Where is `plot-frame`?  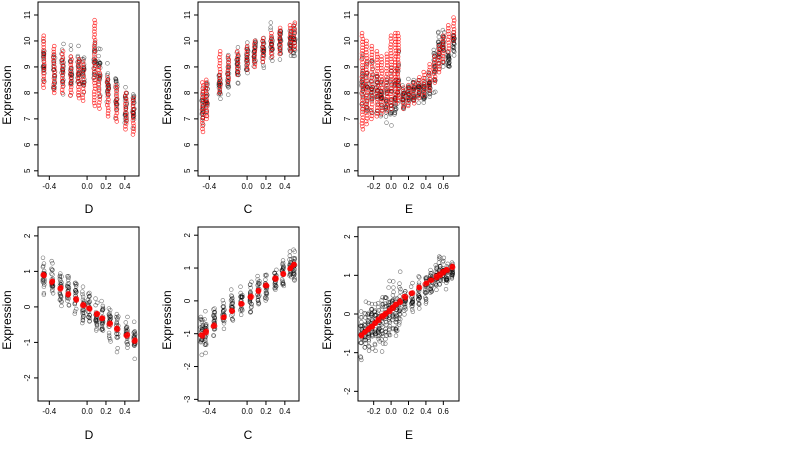 plot-frame is located at coordinates (248, 89).